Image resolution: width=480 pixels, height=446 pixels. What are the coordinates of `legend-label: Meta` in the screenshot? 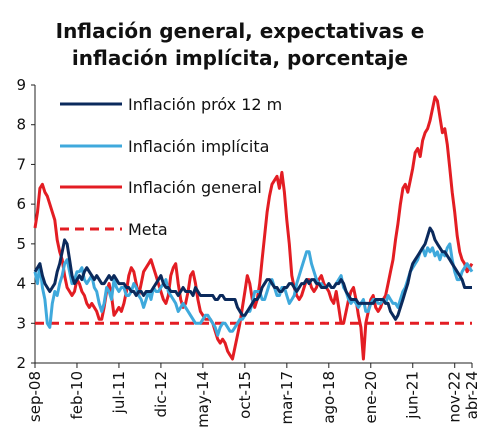 It's located at (148, 229).